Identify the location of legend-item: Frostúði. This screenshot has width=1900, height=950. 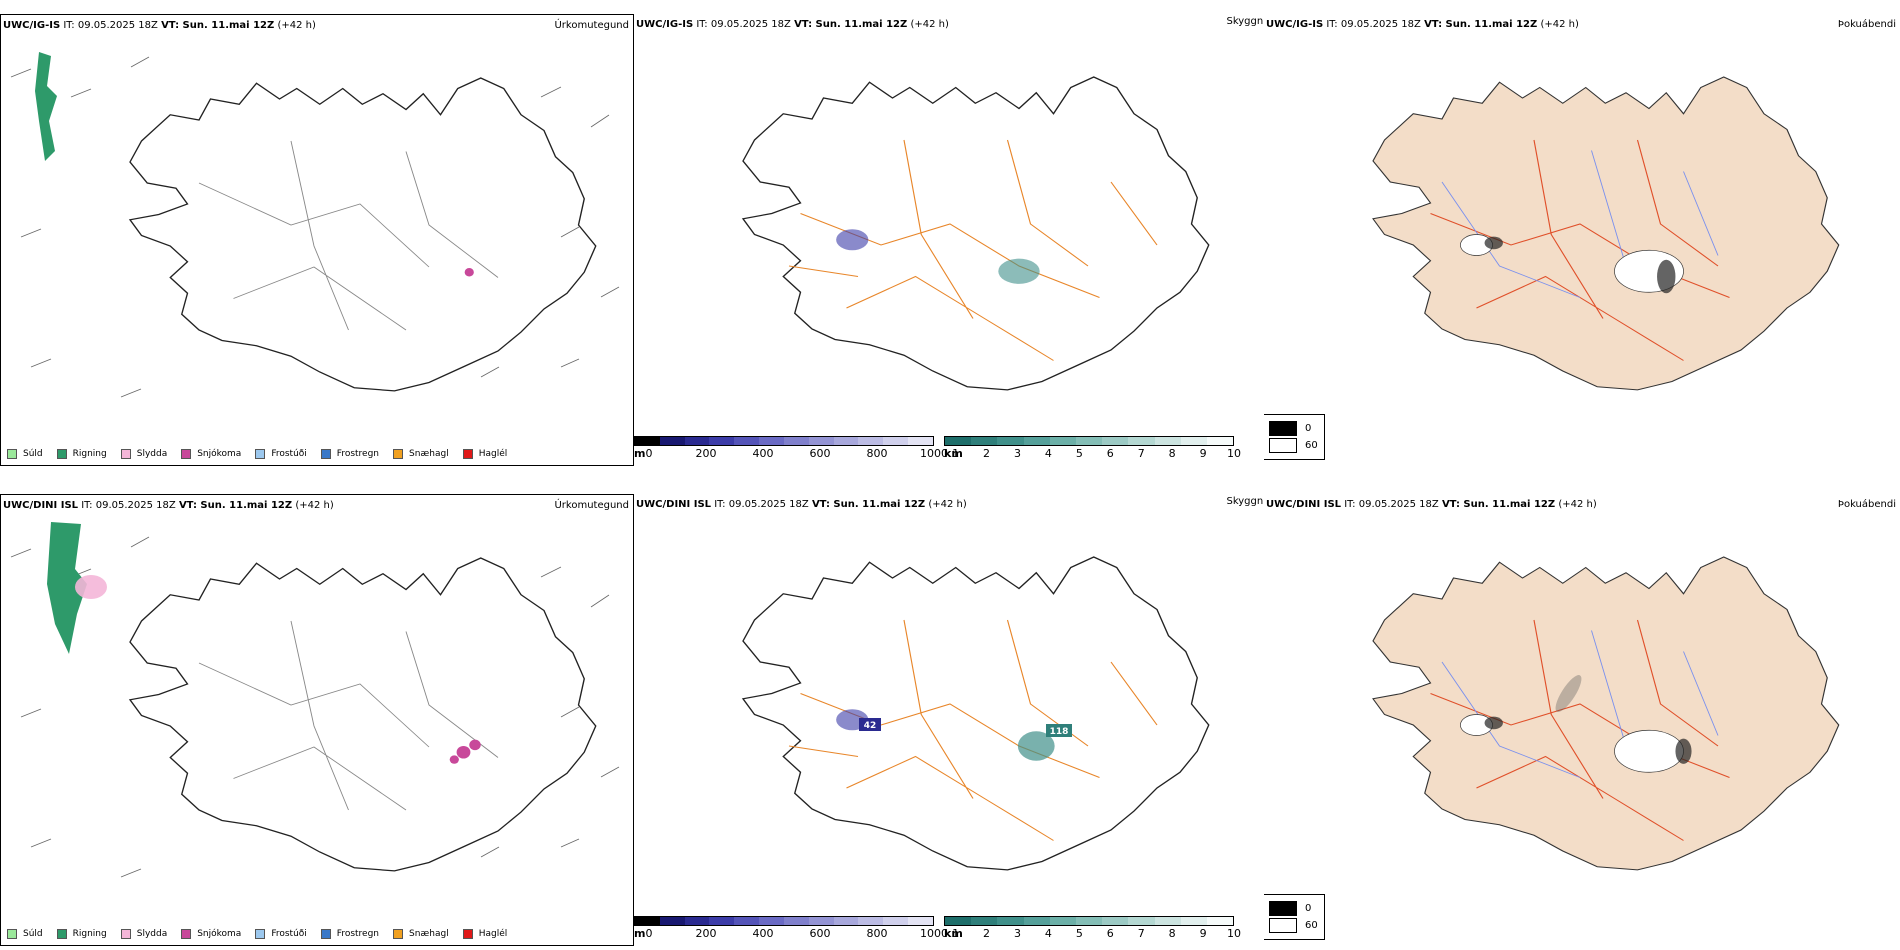
(281, 454).